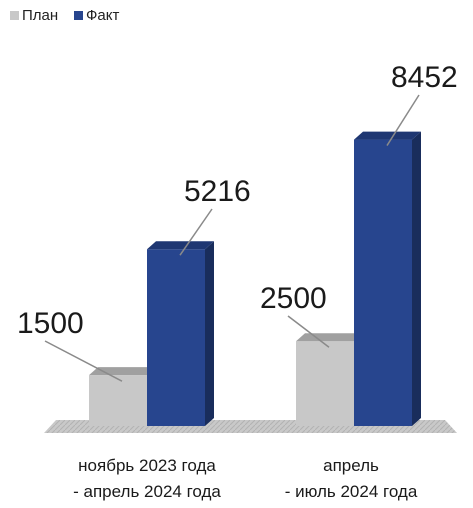  What do you see at coordinates (40, 15) in the screenshot?
I see `legend-label-plan: План` at bounding box center [40, 15].